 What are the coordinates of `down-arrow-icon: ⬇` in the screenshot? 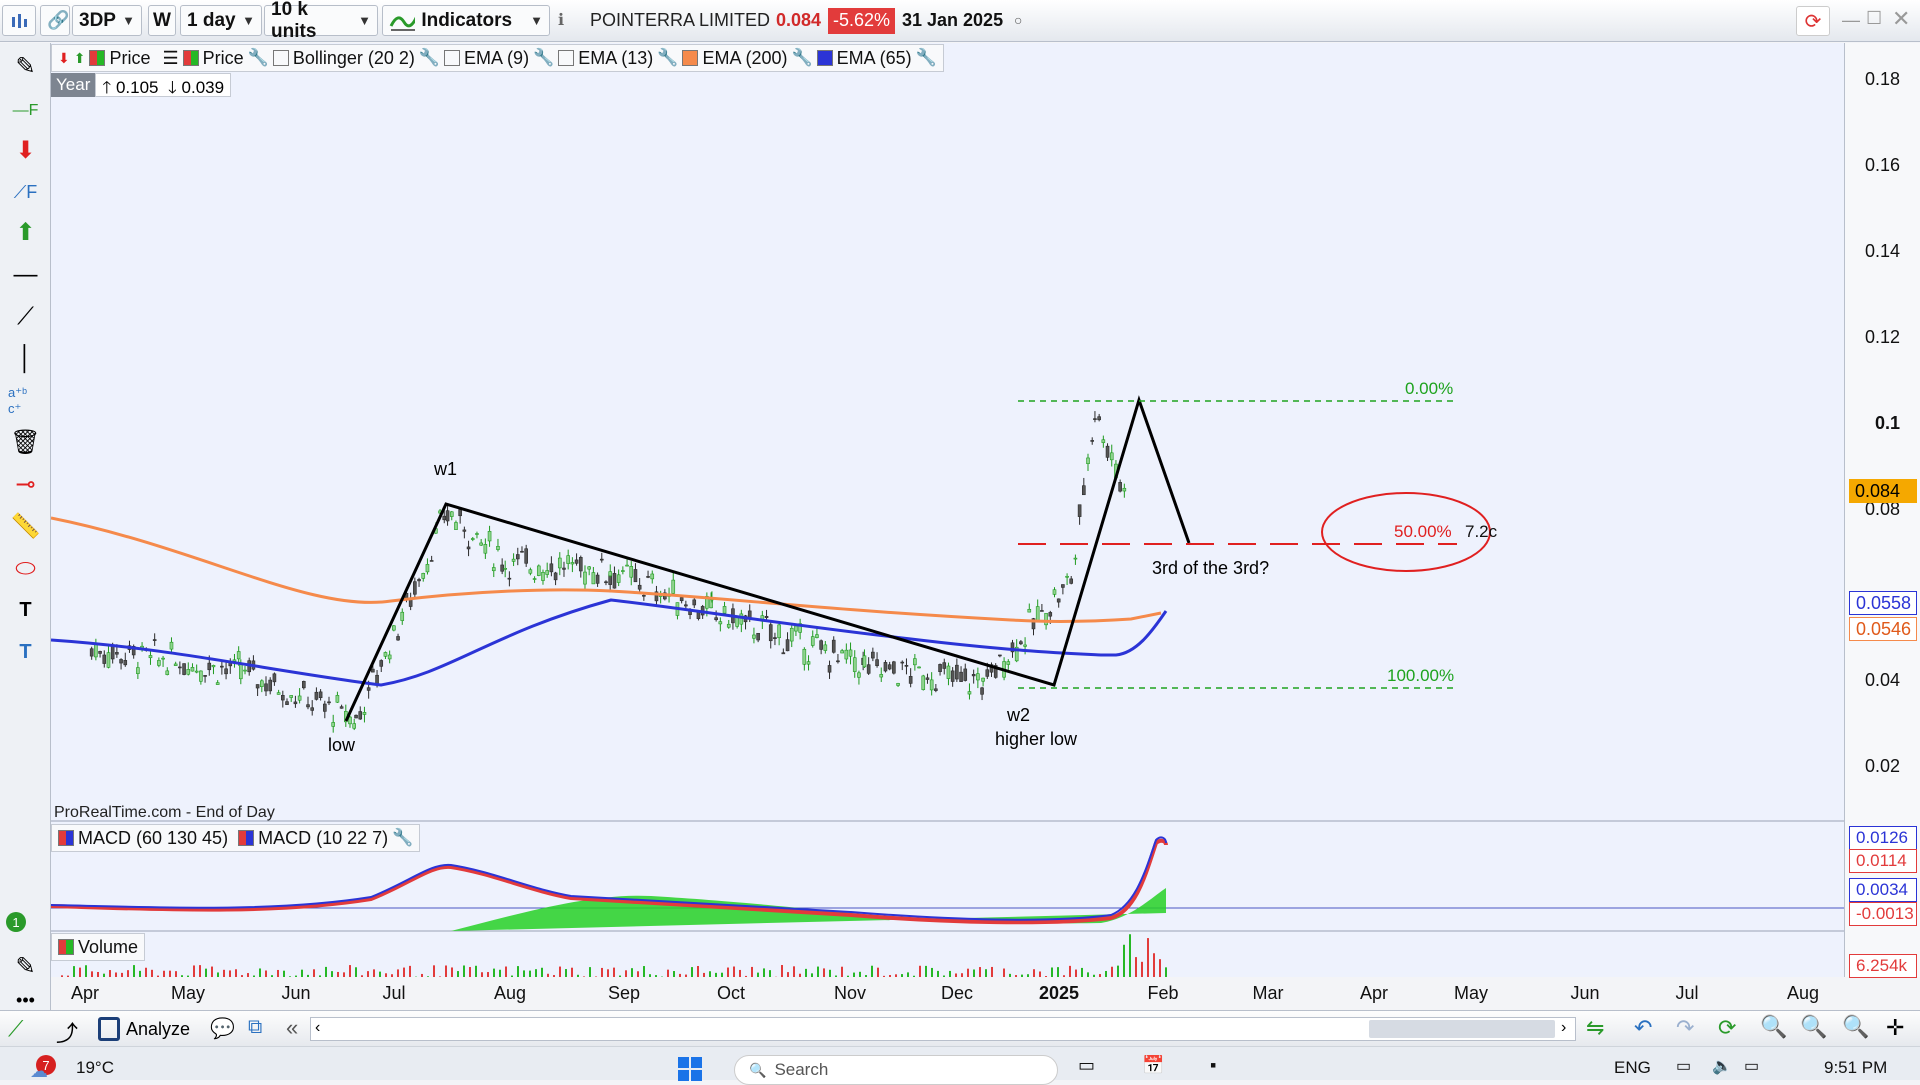 It's located at (64, 58).